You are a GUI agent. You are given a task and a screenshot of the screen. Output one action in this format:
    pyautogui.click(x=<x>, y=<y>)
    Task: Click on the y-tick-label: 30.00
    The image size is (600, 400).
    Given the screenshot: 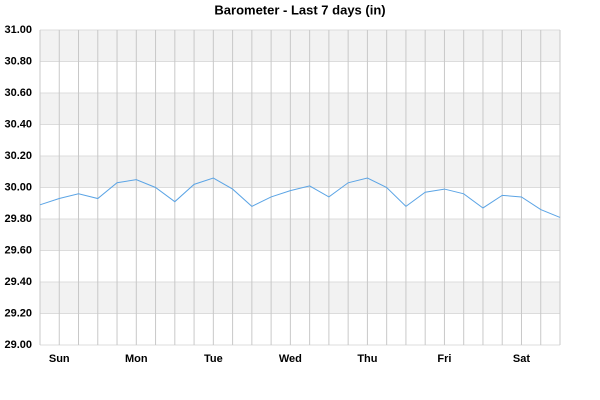 What is the action you would take?
    pyautogui.click(x=18, y=187)
    